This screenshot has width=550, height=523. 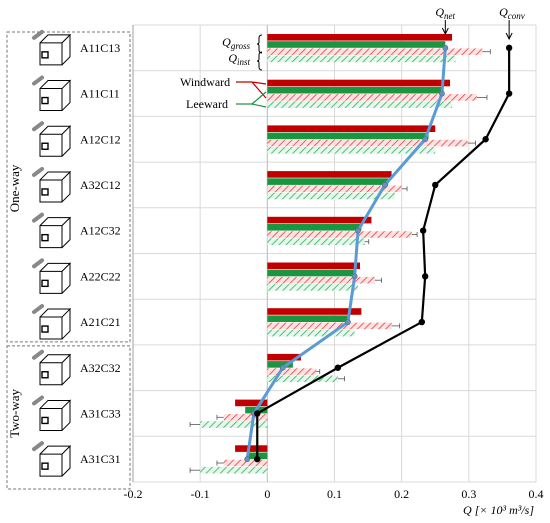 I want to click on category-label: A31C31, so click(x=100, y=459).